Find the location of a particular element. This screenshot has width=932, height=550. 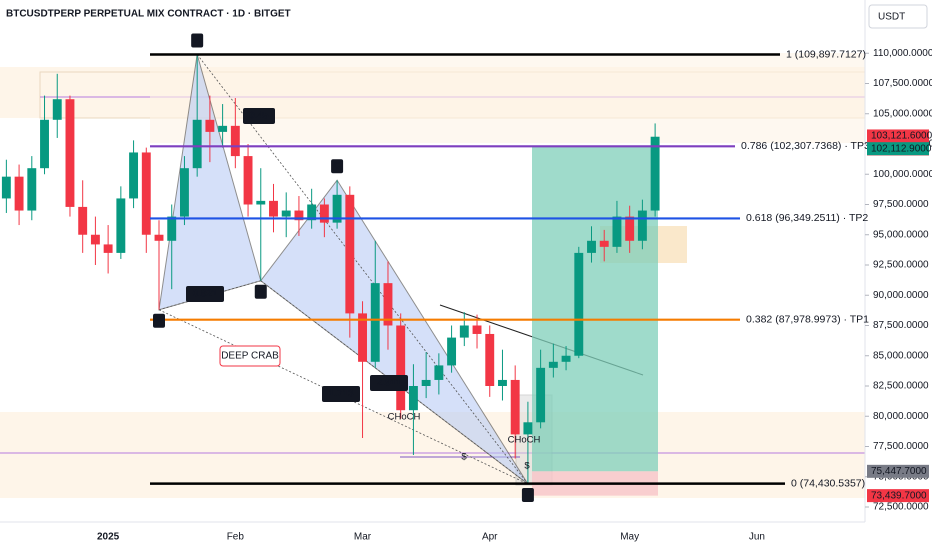

x-tick-label: Feb is located at coordinates (236, 537).